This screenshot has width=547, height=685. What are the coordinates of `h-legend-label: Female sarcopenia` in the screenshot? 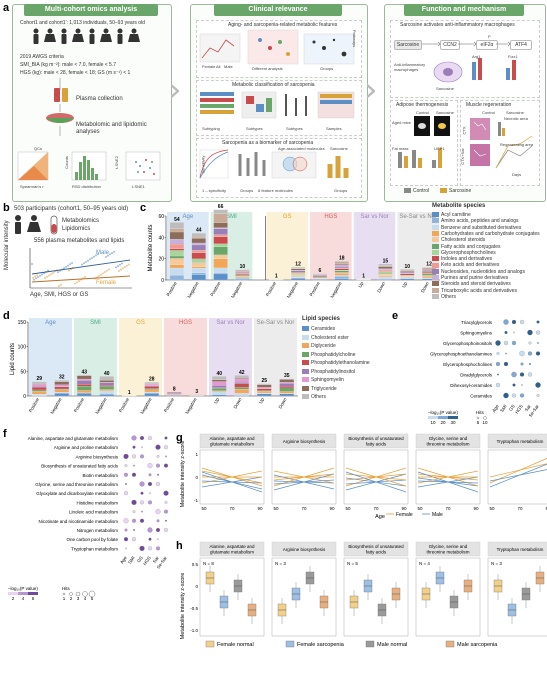 It's located at (321, 645).